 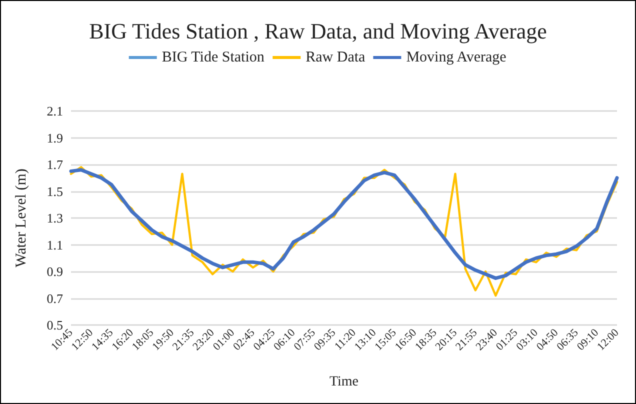 What do you see at coordinates (456, 58) in the screenshot?
I see `legend-label: Moving Average` at bounding box center [456, 58].